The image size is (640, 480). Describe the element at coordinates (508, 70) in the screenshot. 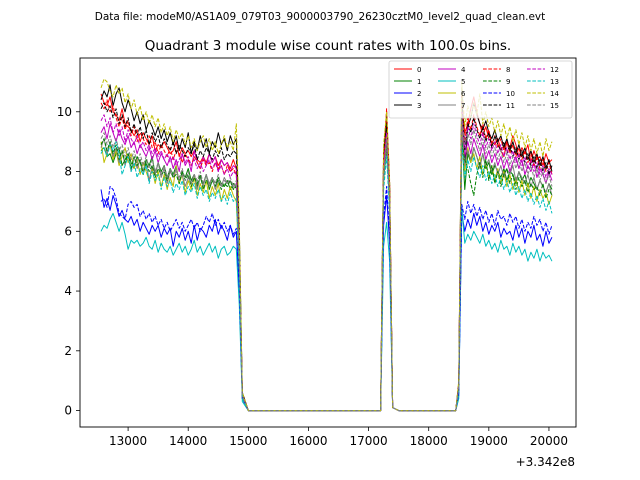

I see `legend-label-8: 8` at that location.